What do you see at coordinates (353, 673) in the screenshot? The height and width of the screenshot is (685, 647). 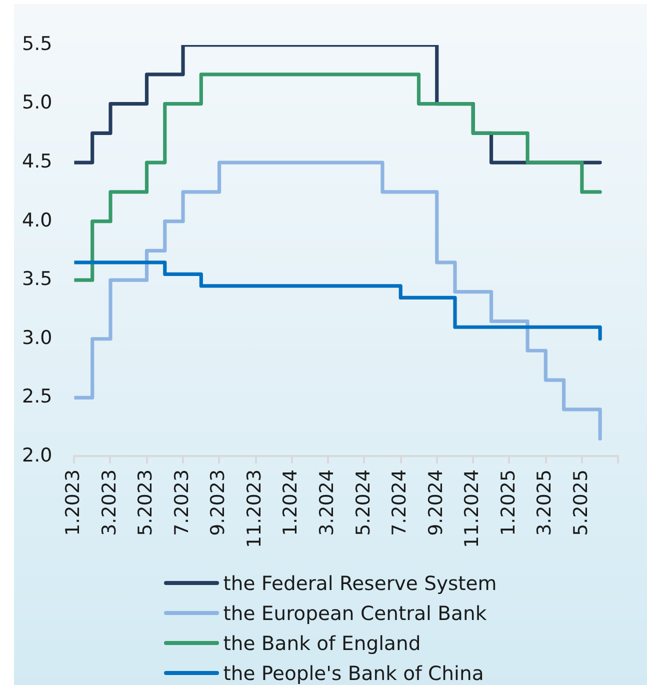 I see `legend-label: the People's Bank of China` at bounding box center [353, 673].